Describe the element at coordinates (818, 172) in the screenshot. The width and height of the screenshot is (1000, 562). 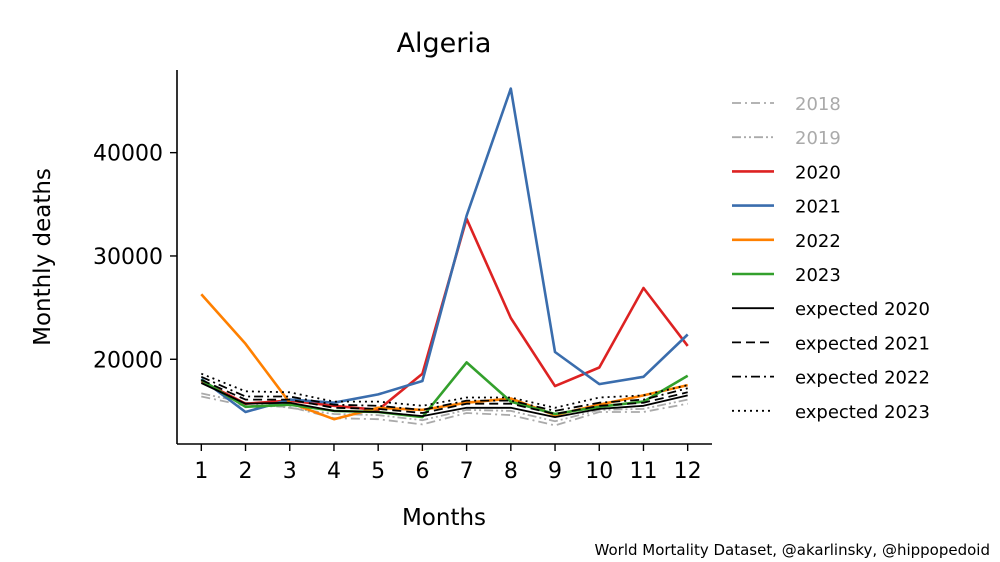
I see `legend-label-2020: 2020` at that location.